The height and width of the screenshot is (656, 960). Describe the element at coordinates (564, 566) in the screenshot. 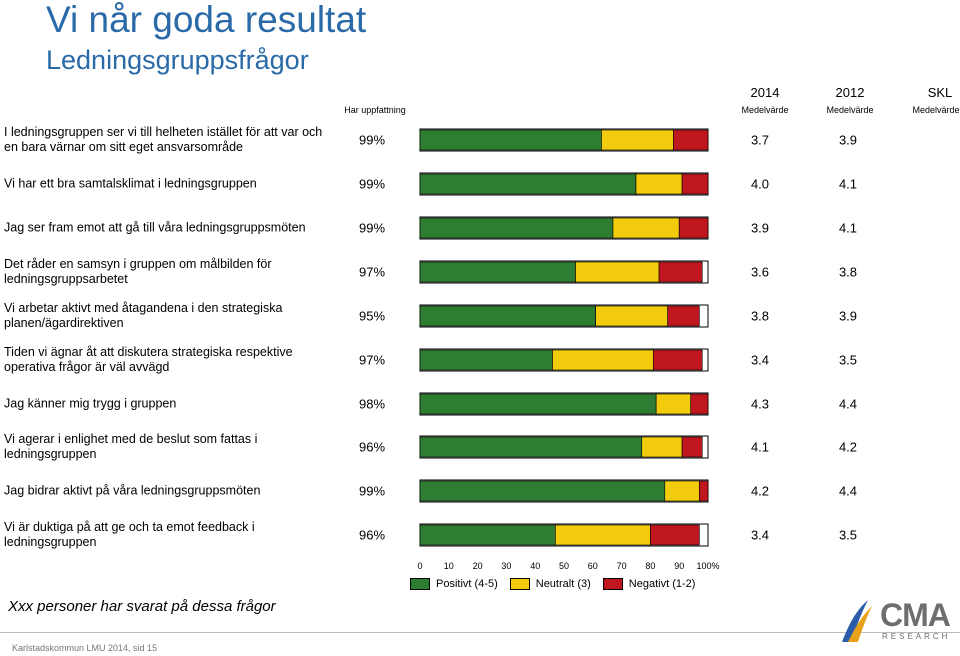

I see `x-tick-label: 50` at that location.